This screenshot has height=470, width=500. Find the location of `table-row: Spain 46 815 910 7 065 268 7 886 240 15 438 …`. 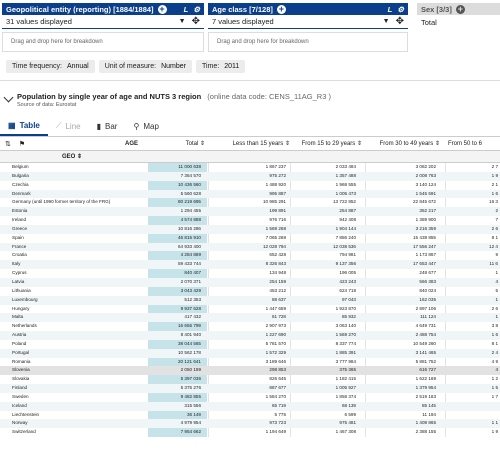

table-row: Spain 46 815 910 7 065 268 7 886 240 15 438 … is located at coordinates (250, 238).